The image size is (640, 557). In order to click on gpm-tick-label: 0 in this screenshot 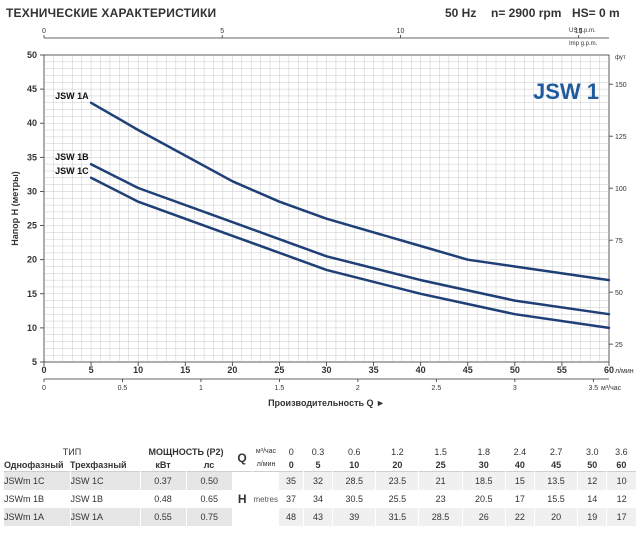, I will do `click(44, 31)`.